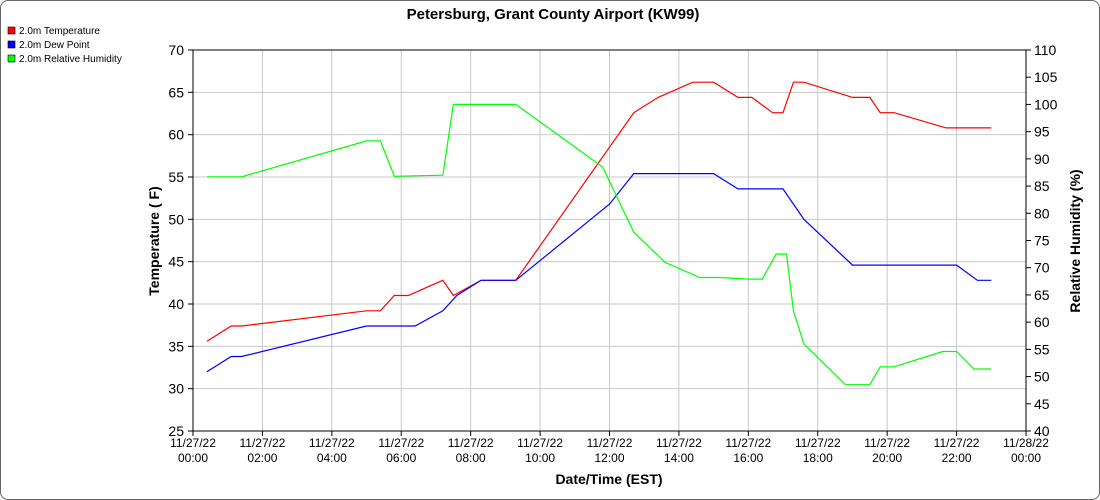 This screenshot has height=500, width=1100. Describe the element at coordinates (818, 458) in the screenshot. I see `x-tick-label-time: 18:00` at that location.